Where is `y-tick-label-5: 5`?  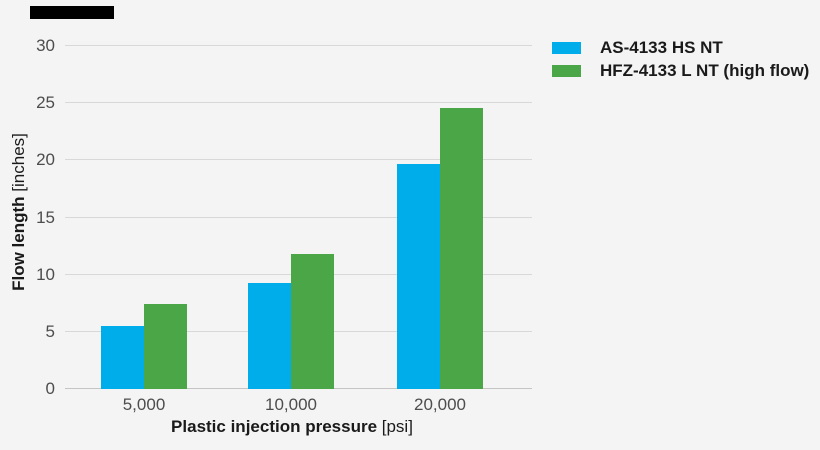
y-tick-label-5: 5 is located at coordinates (50, 331).